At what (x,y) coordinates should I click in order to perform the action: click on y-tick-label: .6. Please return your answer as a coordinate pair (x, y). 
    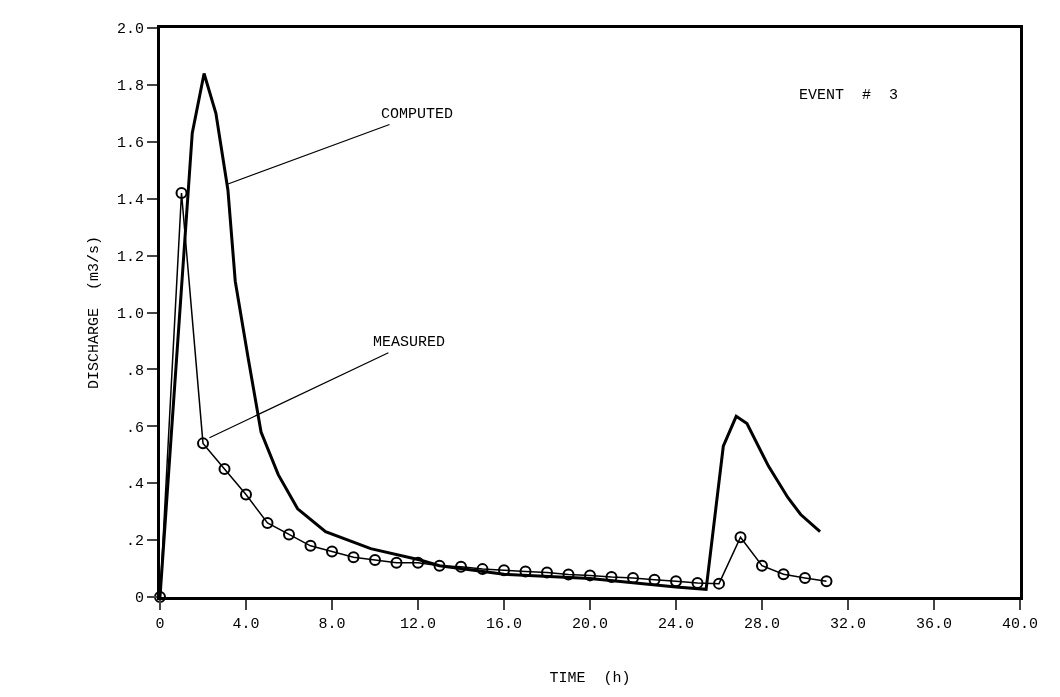
    Looking at the image, I should click on (134, 428).